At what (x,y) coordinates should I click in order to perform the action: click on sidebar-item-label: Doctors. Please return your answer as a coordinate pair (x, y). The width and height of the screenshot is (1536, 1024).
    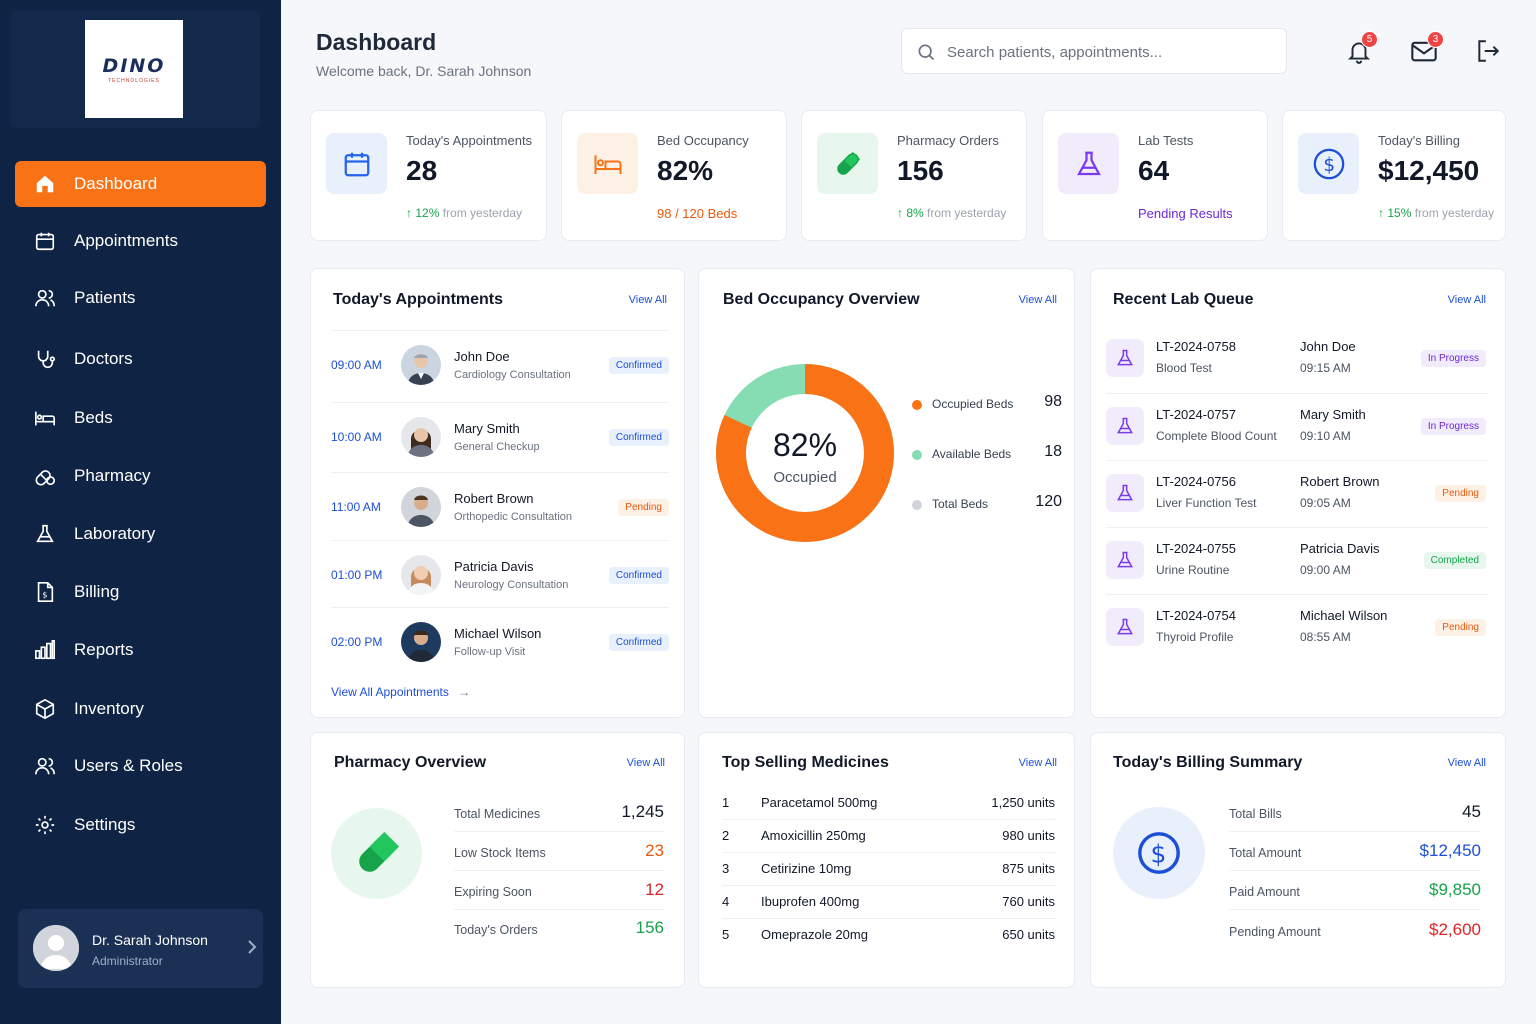
    Looking at the image, I should click on (103, 358).